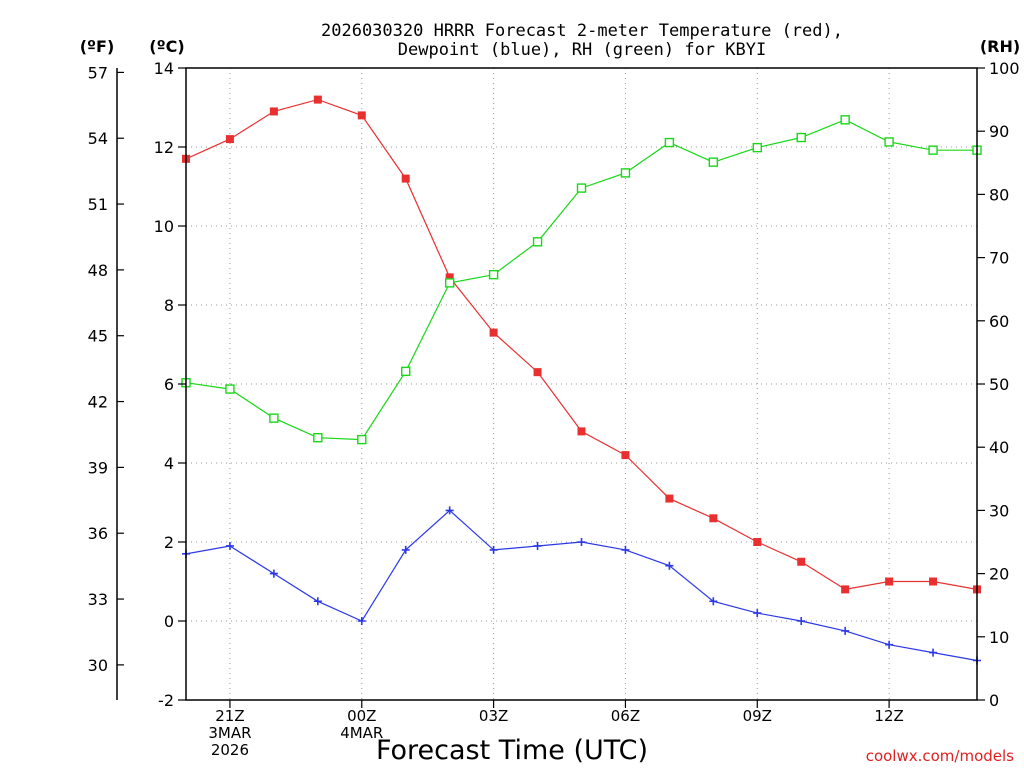 This screenshot has height=768, width=1024. I want to click on rh-tick-label: 50, so click(999, 384).